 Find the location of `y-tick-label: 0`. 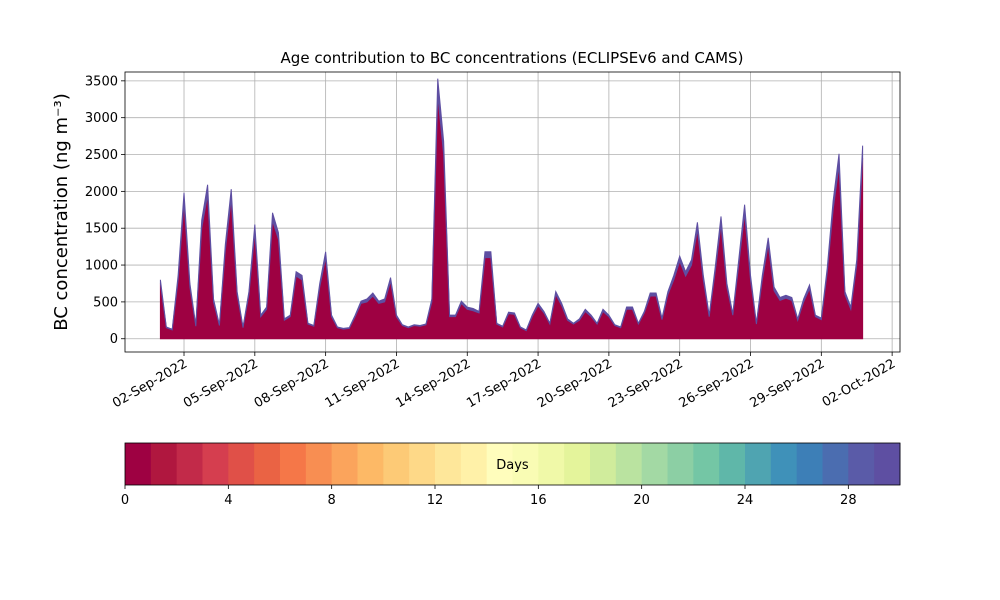

y-tick-label: 0 is located at coordinates (114, 339).